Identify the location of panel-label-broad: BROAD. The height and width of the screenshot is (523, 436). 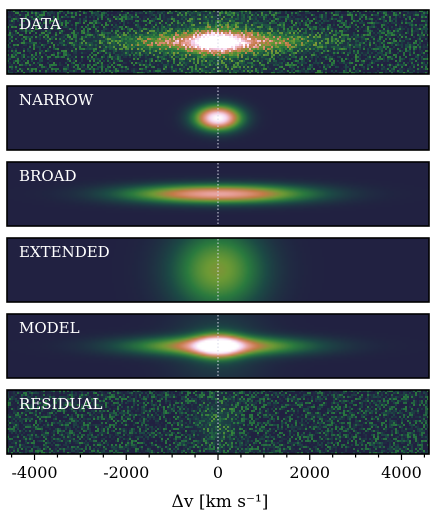
(47, 176).